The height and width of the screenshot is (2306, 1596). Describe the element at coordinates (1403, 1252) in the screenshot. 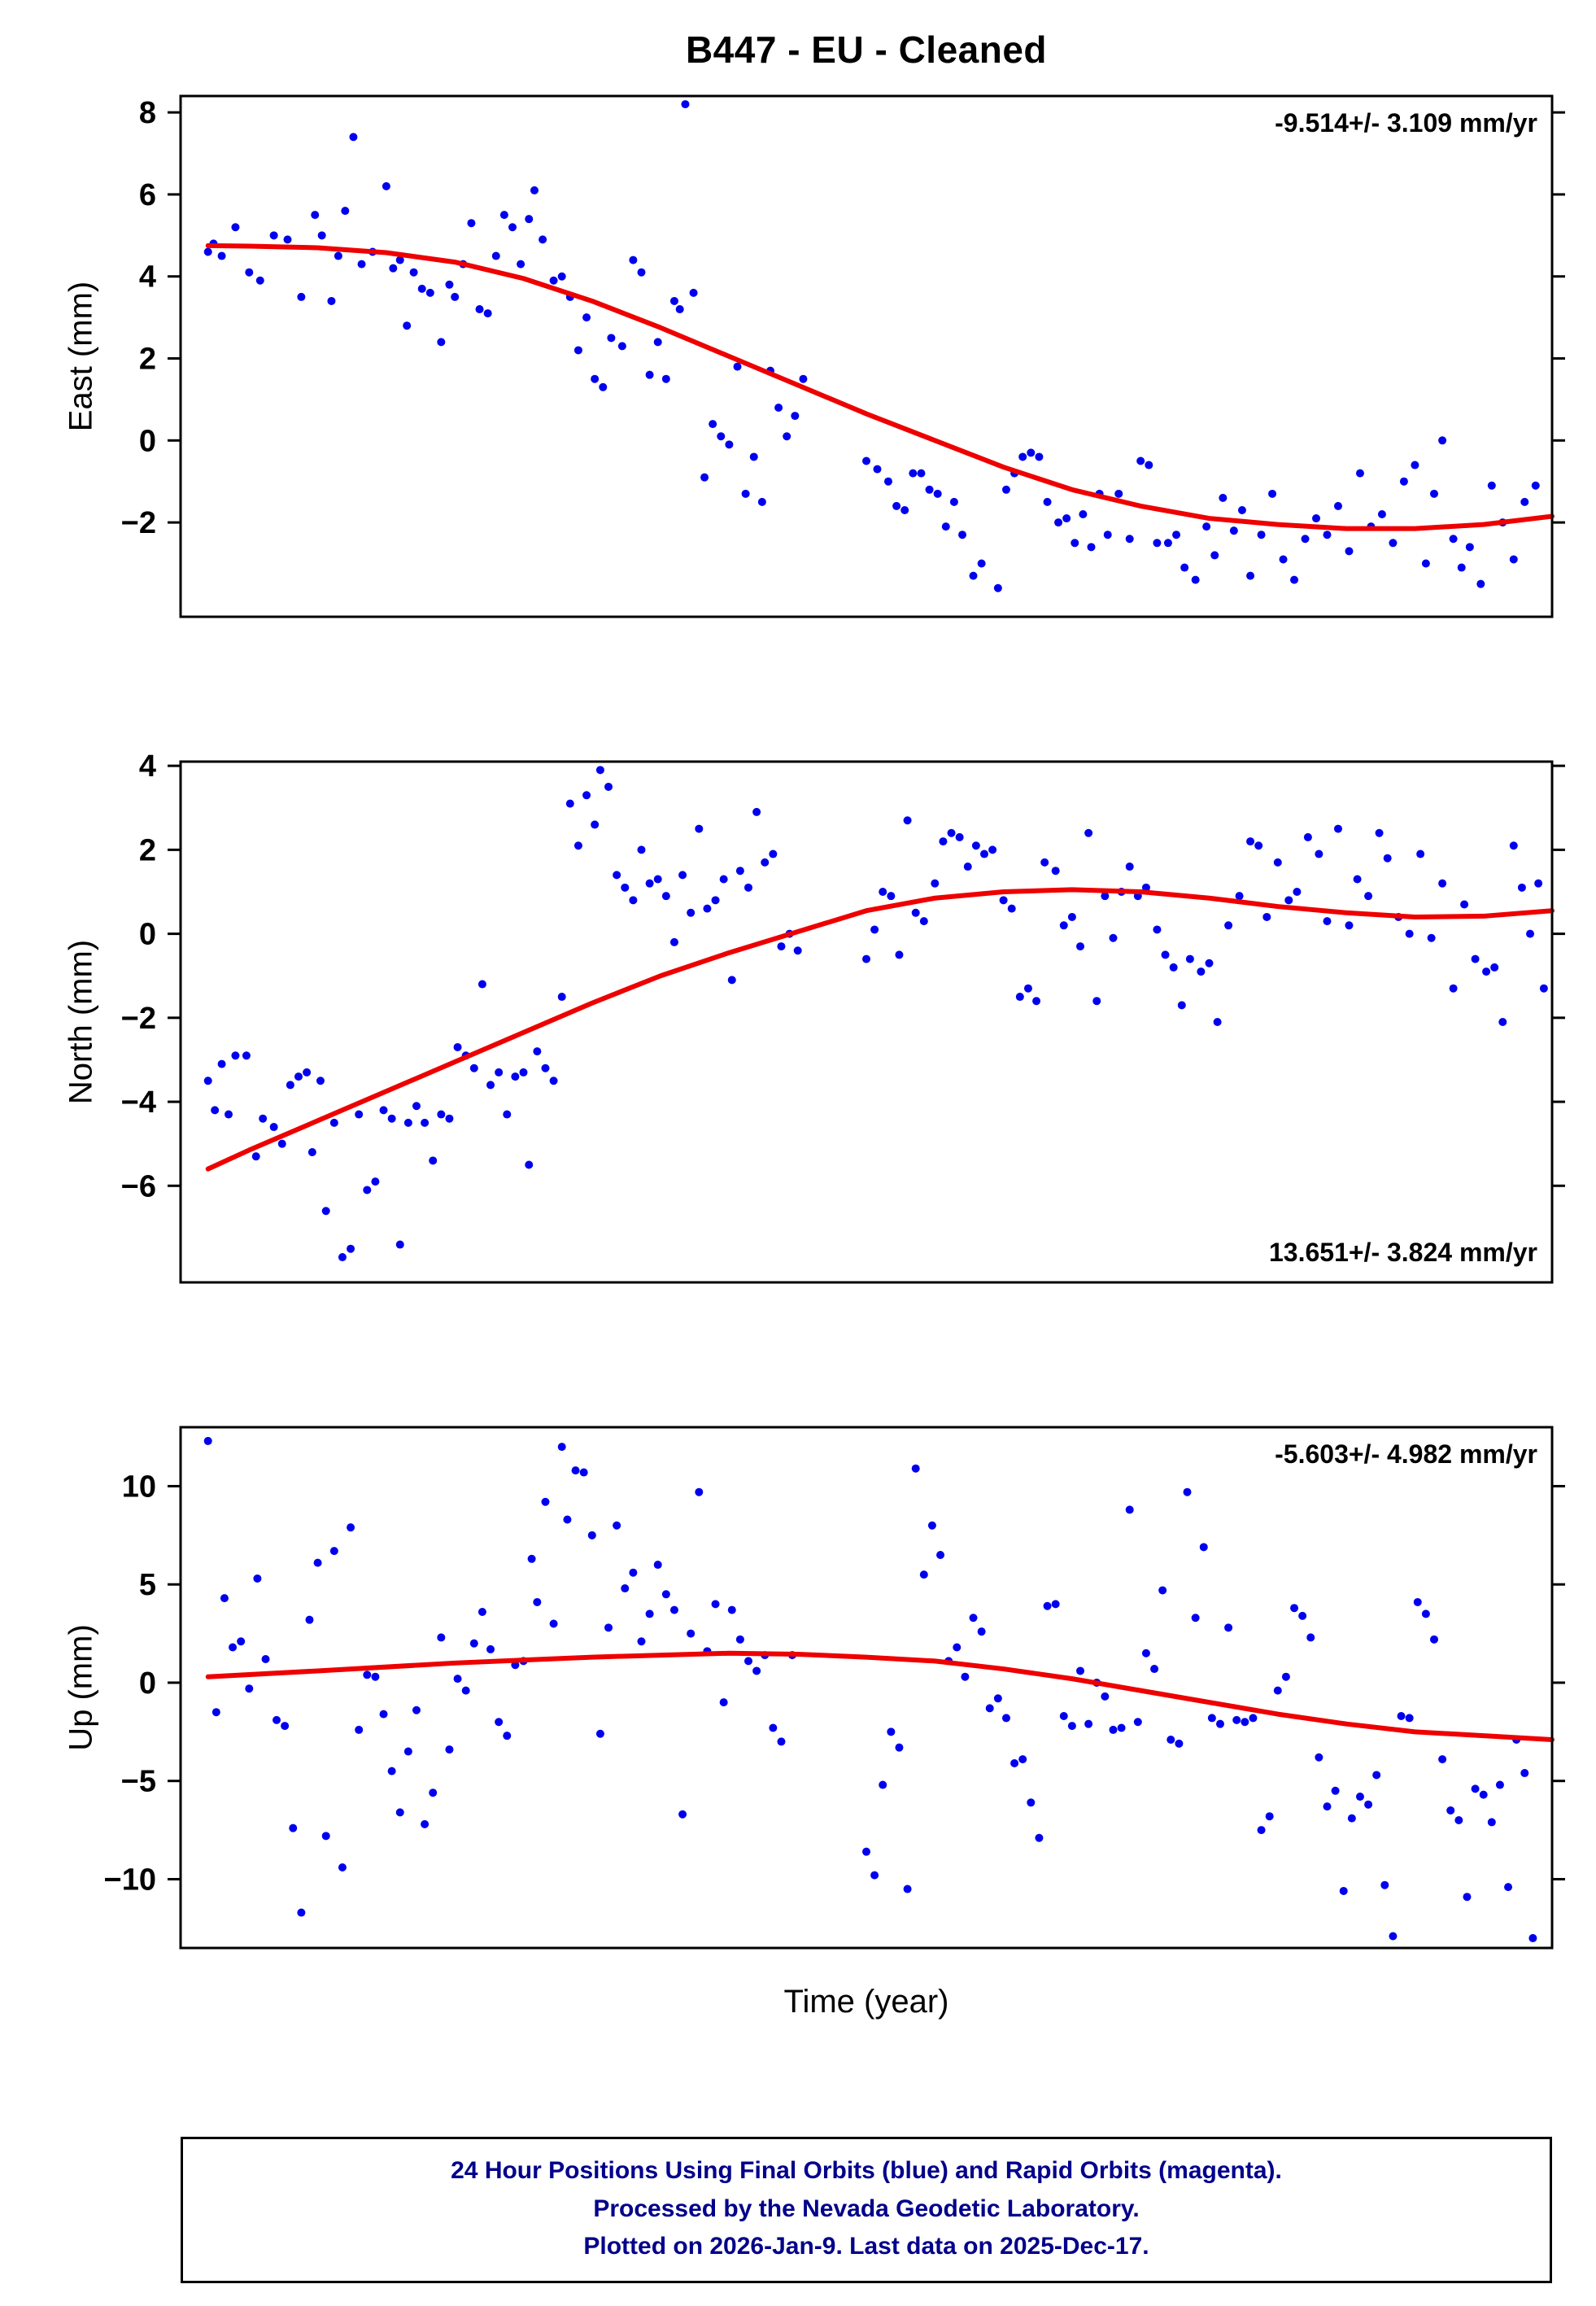

I see `trend-rate-annotation: 13.651+/- 3.824 mm/yr` at that location.